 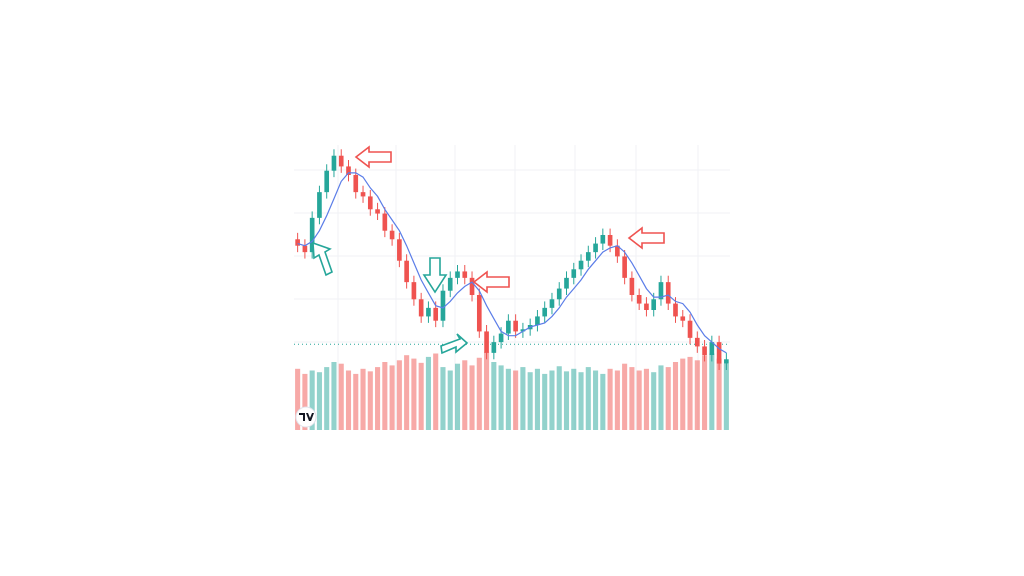 I want to click on logo-mark, so click(x=306, y=417).